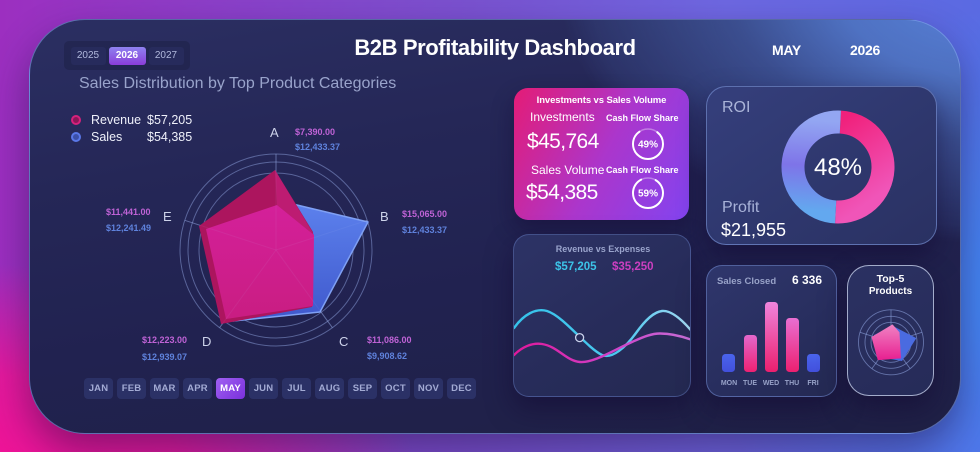  What do you see at coordinates (648, 145) in the screenshot?
I see `svg-text: 49%` at bounding box center [648, 145].